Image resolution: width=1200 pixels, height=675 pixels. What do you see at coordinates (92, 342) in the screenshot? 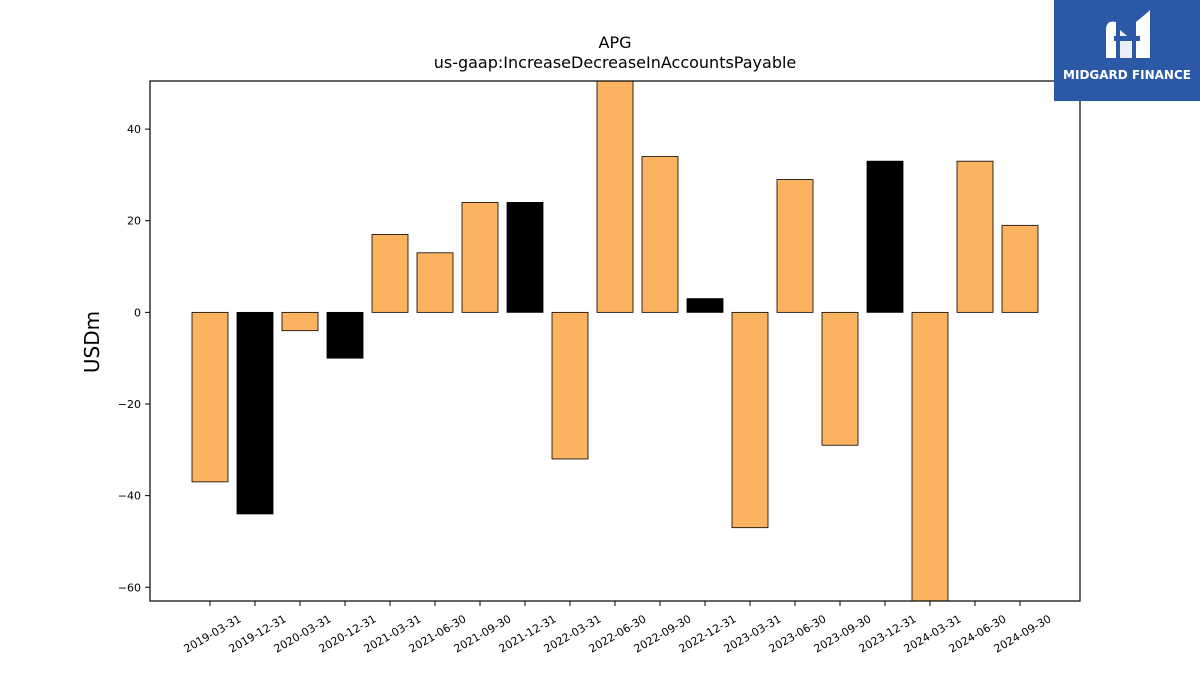
I see `y-axis-label: USDm` at bounding box center [92, 342].